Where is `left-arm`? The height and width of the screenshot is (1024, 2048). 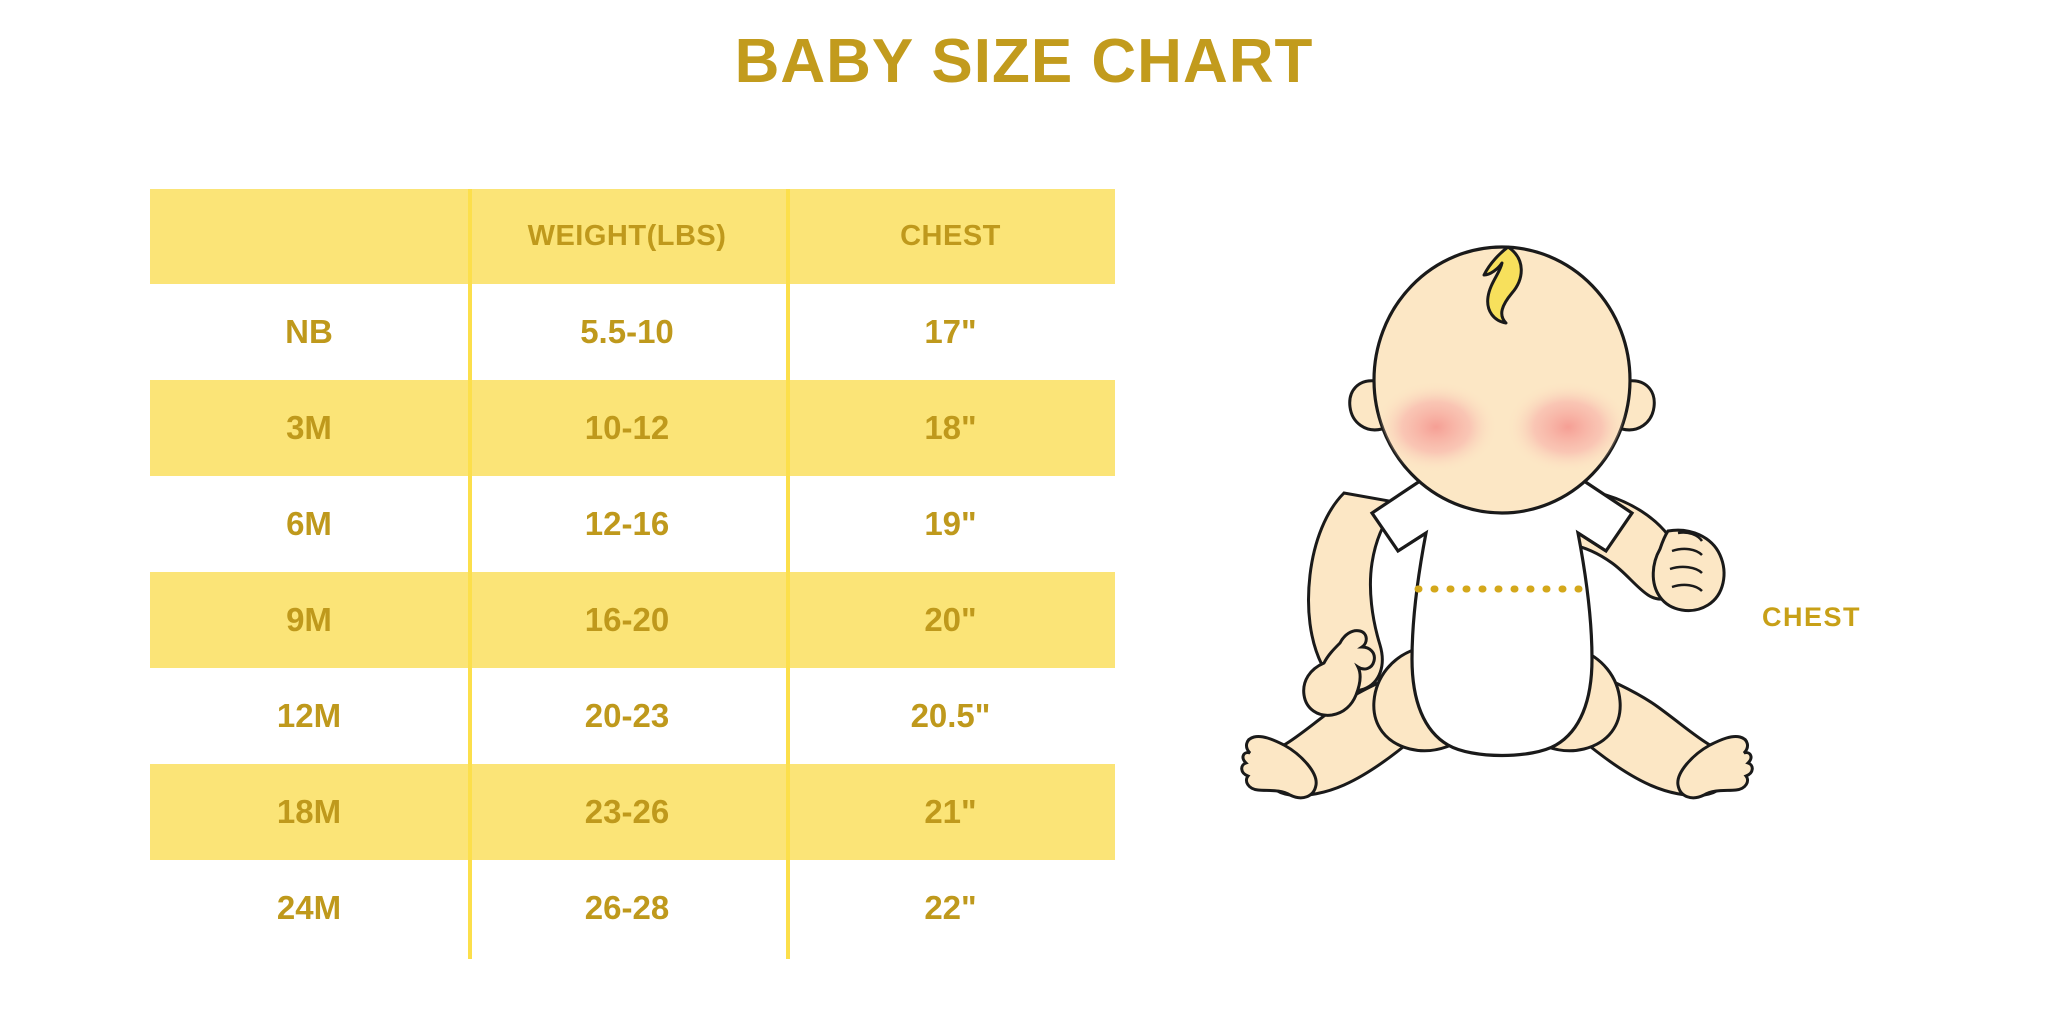
left-arm is located at coordinates (1355, 592).